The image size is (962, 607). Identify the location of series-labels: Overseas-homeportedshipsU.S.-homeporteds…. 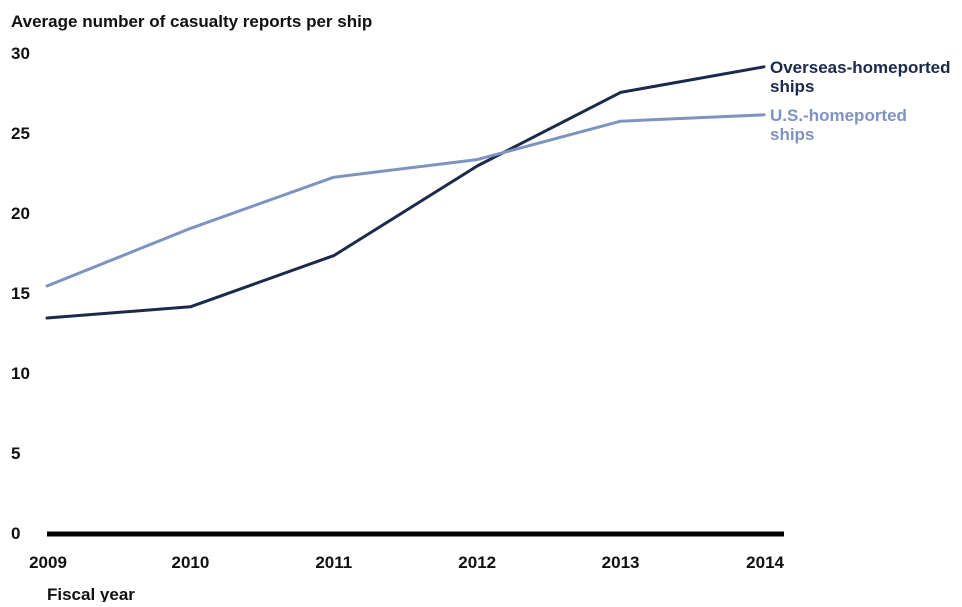
(860, 101).